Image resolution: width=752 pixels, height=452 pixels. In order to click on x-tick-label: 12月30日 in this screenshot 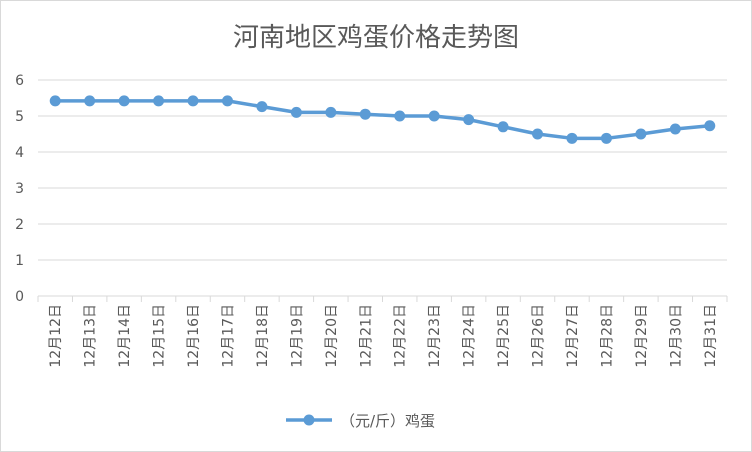, I will do `click(676, 336)`.